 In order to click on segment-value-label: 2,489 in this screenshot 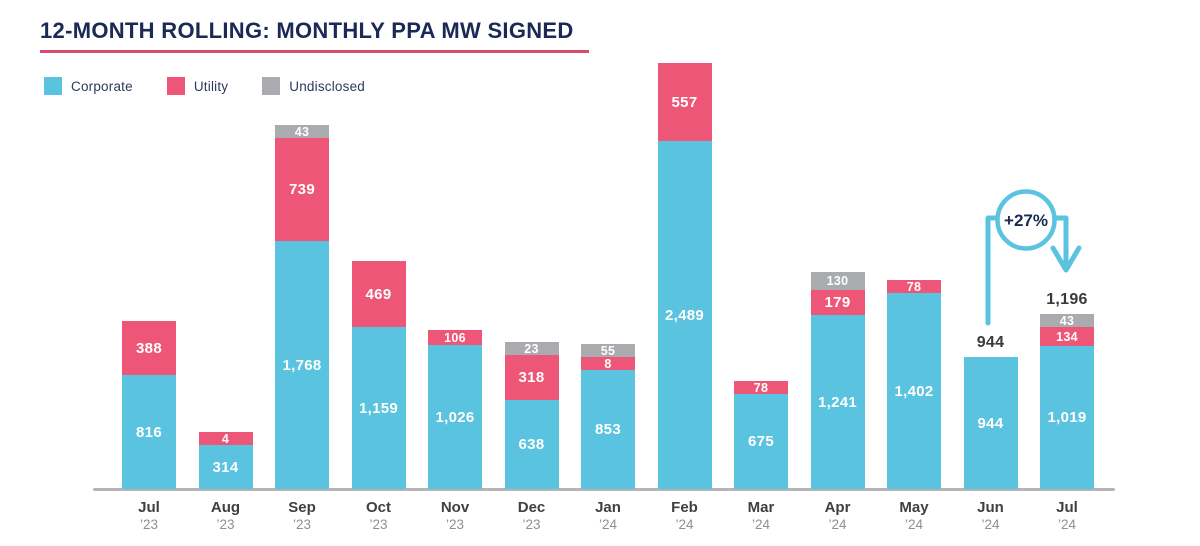, I will do `click(684, 315)`.